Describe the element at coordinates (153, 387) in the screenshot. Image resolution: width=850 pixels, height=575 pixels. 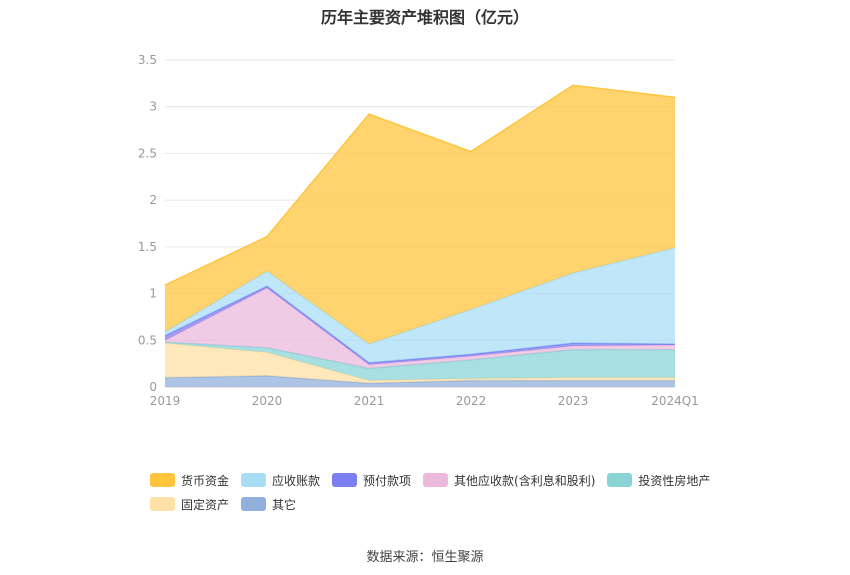
I see `y-tick-label: 0` at that location.